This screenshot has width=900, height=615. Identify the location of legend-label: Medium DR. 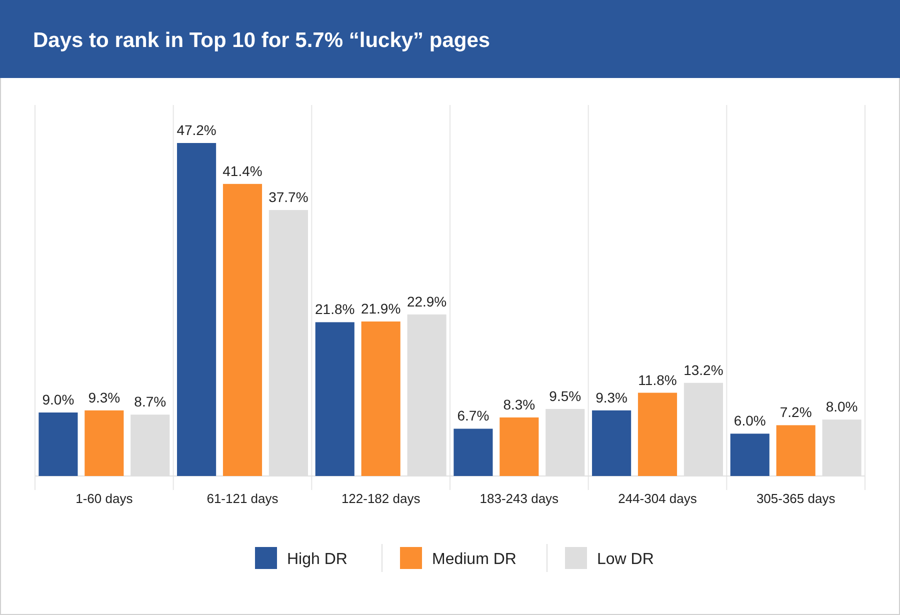
(474, 559).